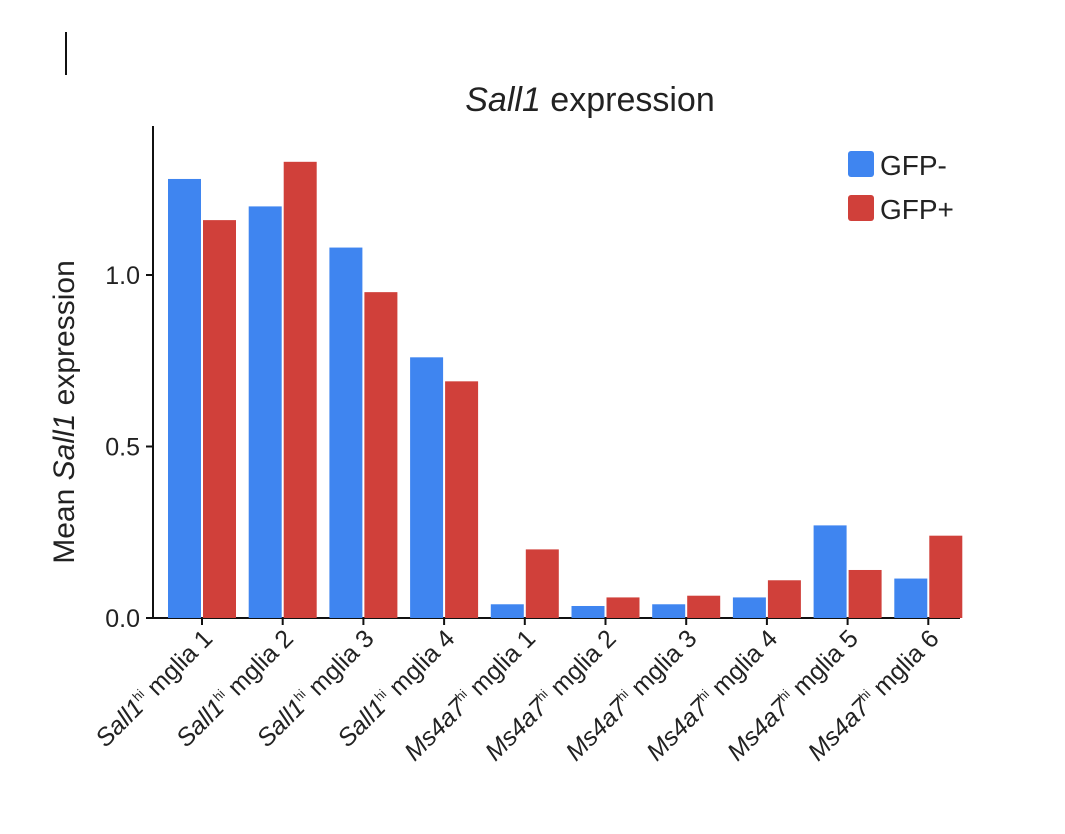  What do you see at coordinates (913, 165) in the screenshot?
I see `legend-label: GFP-` at bounding box center [913, 165].